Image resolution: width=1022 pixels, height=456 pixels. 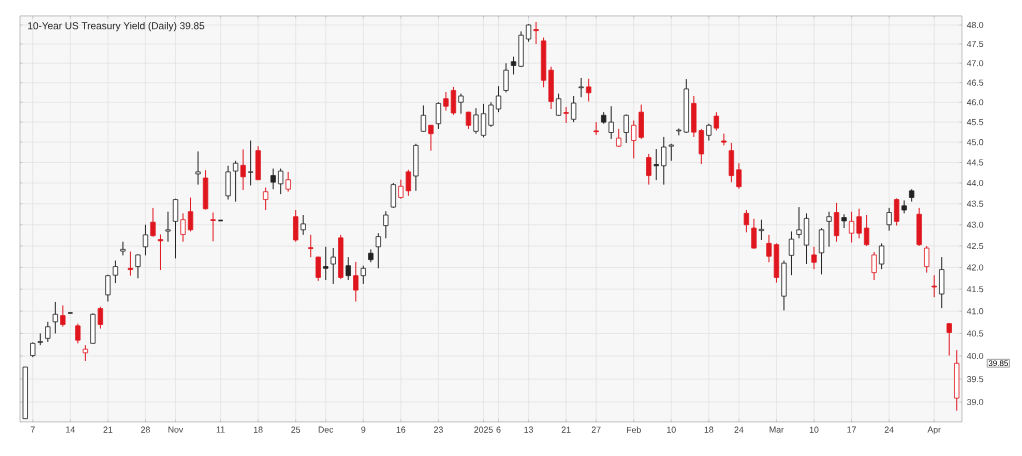 What do you see at coordinates (401, 429) in the screenshot?
I see `x-tick-label: 16` at bounding box center [401, 429].